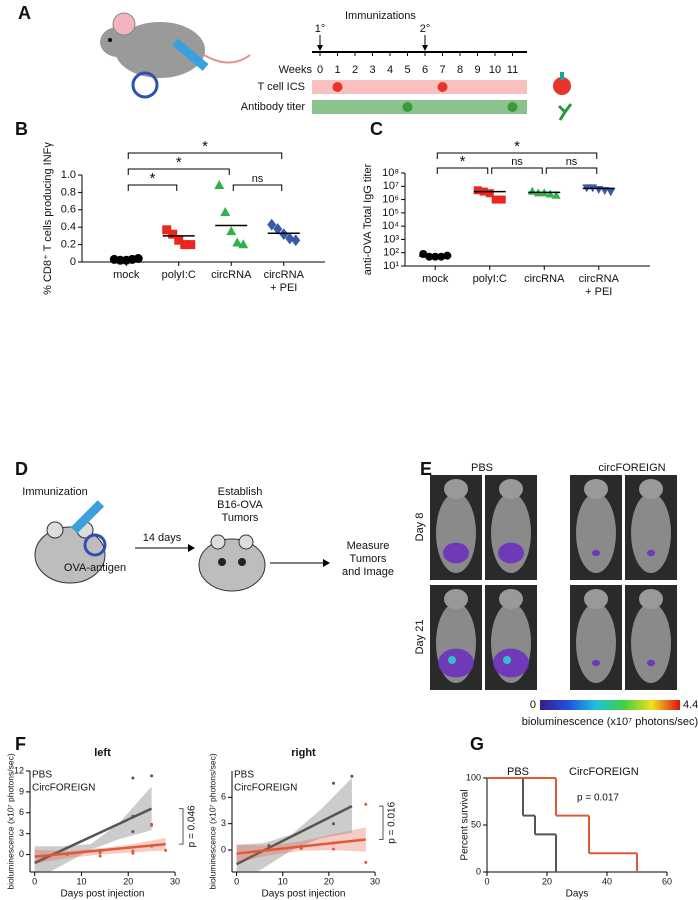 This screenshot has height=900, width=698. I want to click on y-tick-label: 1.0, so click(68, 175).